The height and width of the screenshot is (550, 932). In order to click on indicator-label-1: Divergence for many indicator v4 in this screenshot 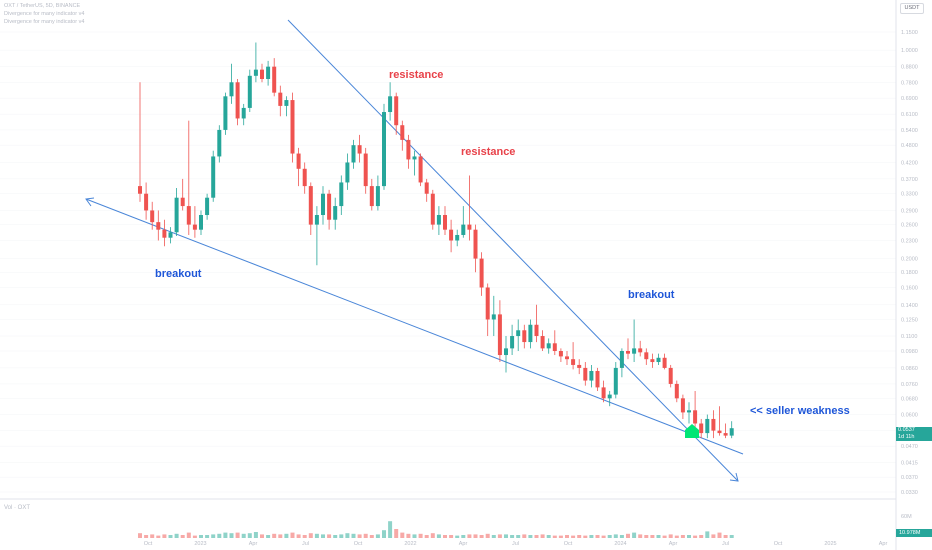, I will do `click(44, 14)`.